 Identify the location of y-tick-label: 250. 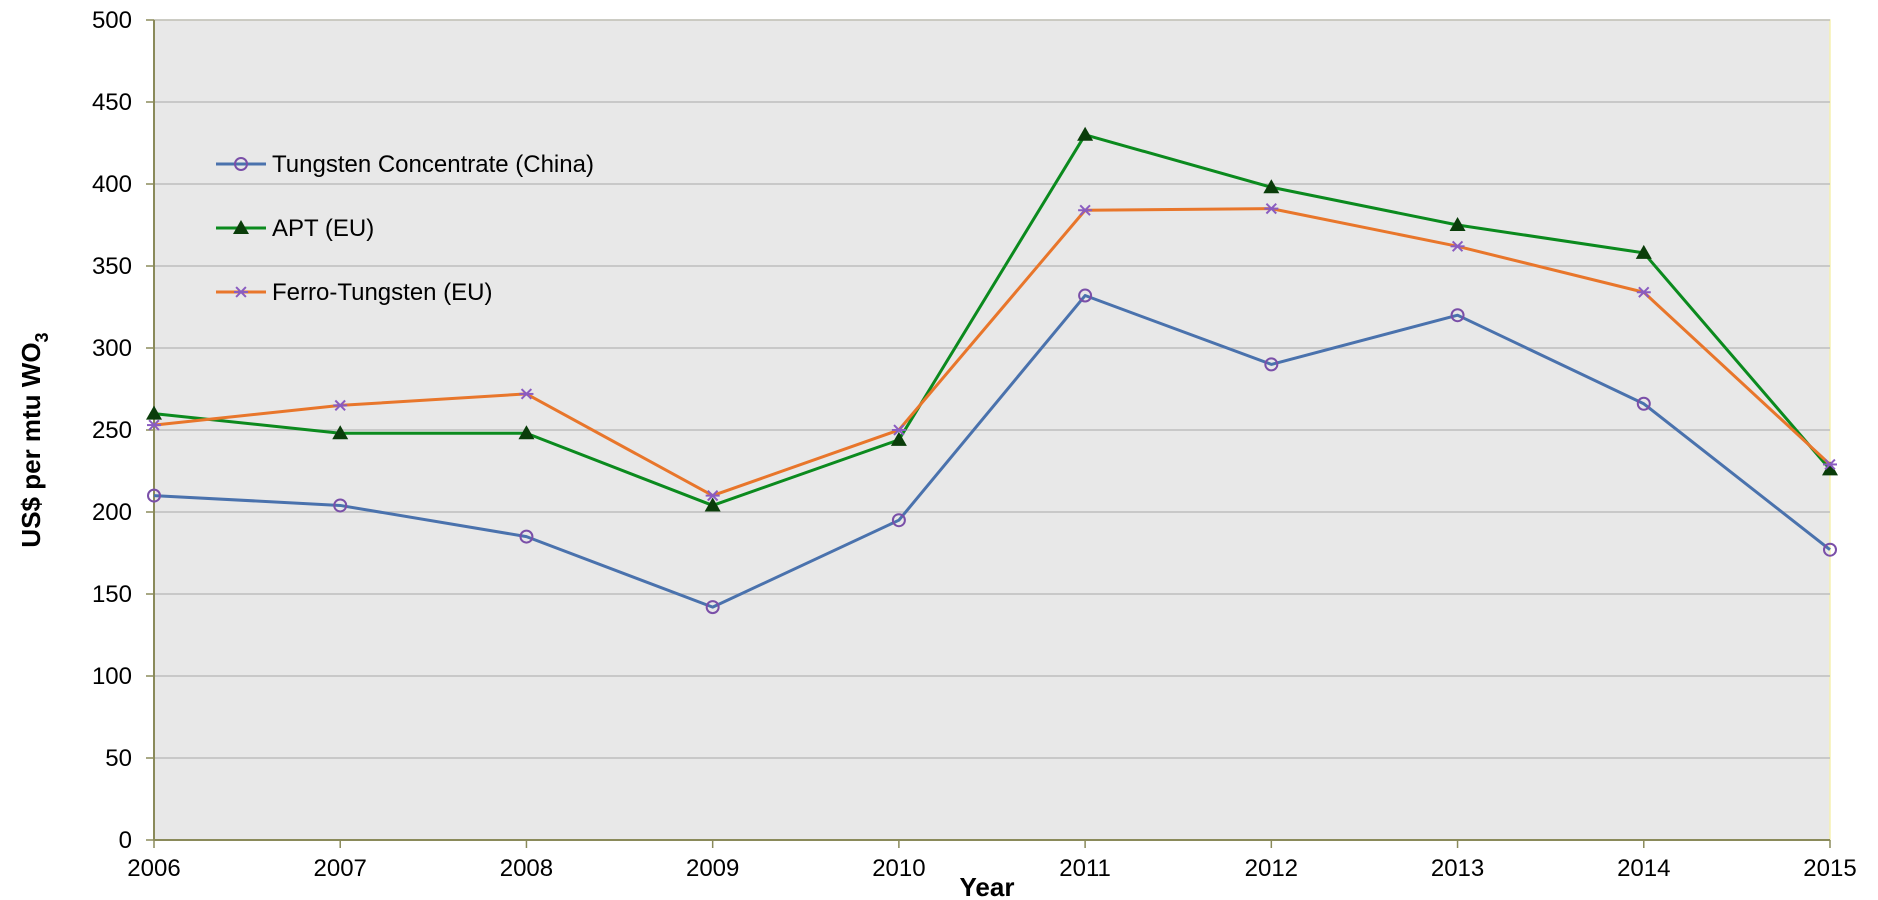
(112, 430).